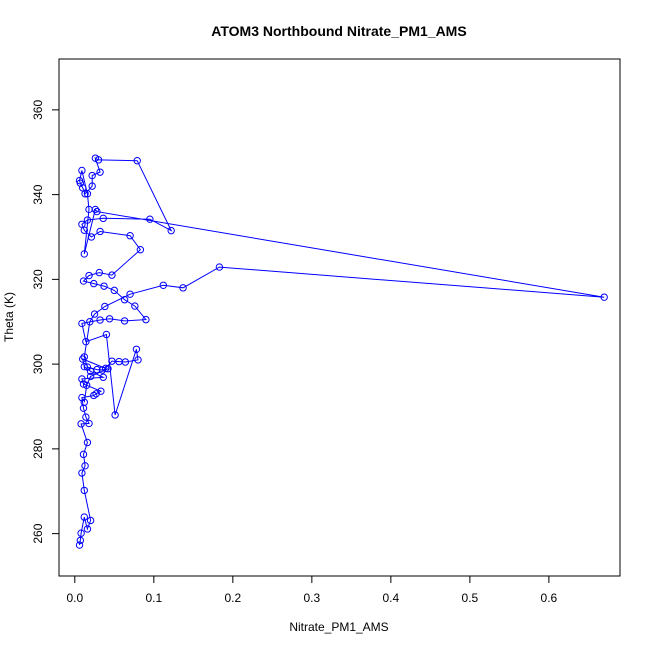 This screenshot has height=650, width=650. What do you see at coordinates (391, 598) in the screenshot?
I see `x-tick-label: 0.4` at bounding box center [391, 598].